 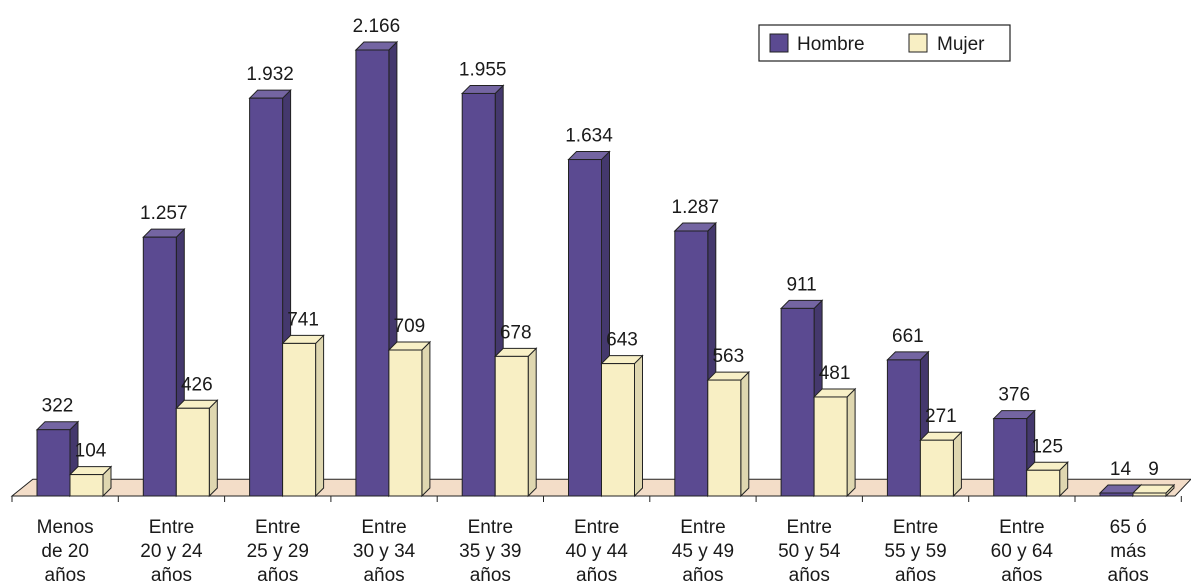 I want to click on bar-mujer-1-top, so click(x=197, y=404).